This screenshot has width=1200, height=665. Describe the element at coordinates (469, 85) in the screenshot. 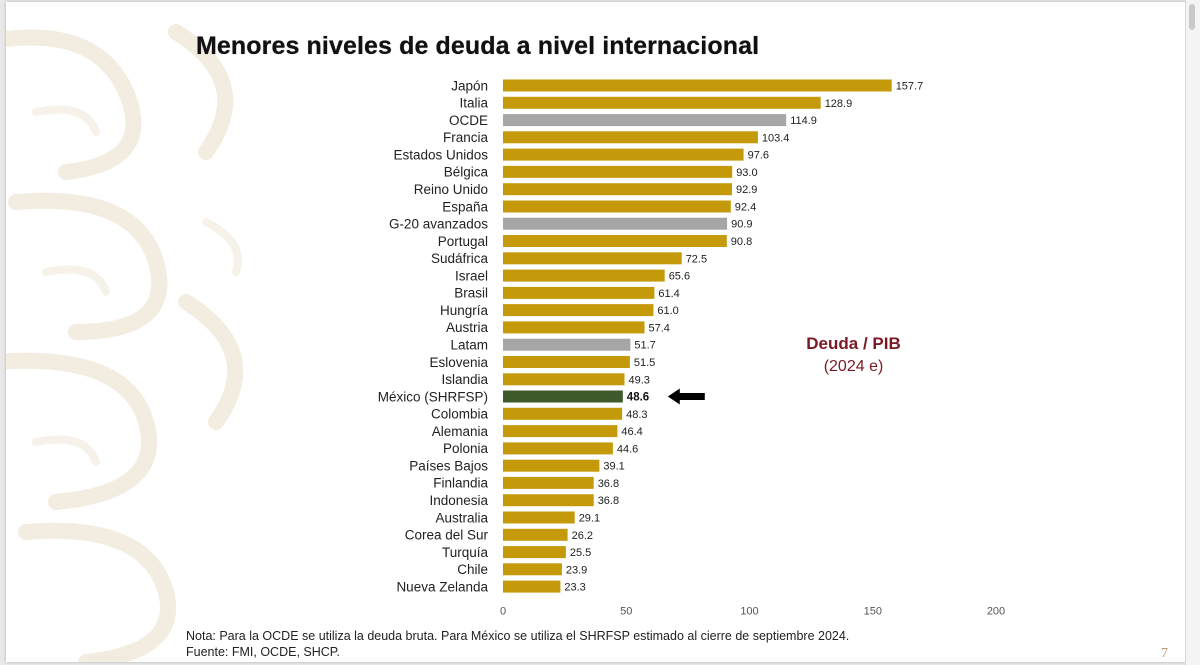

I see `category-label: Japón` at that location.